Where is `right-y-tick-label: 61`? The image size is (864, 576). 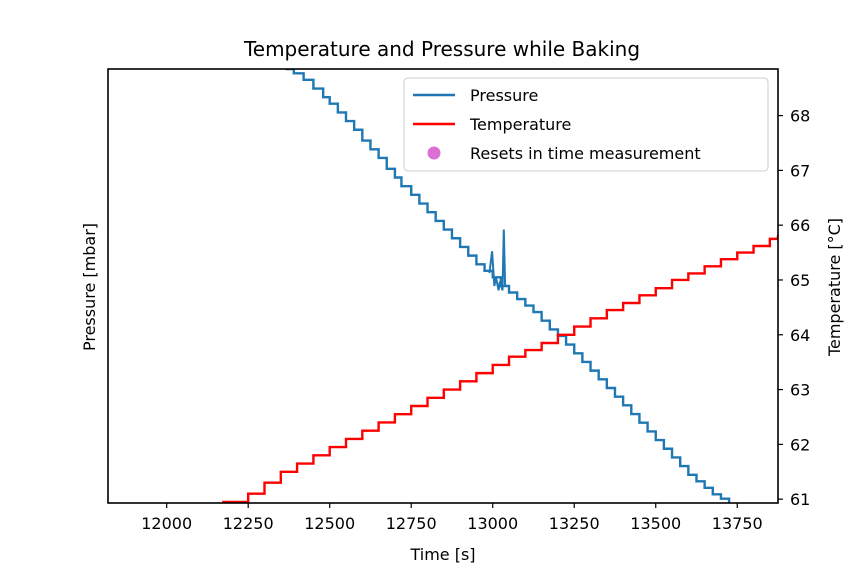
right-y-tick-label: 61 is located at coordinates (800, 499).